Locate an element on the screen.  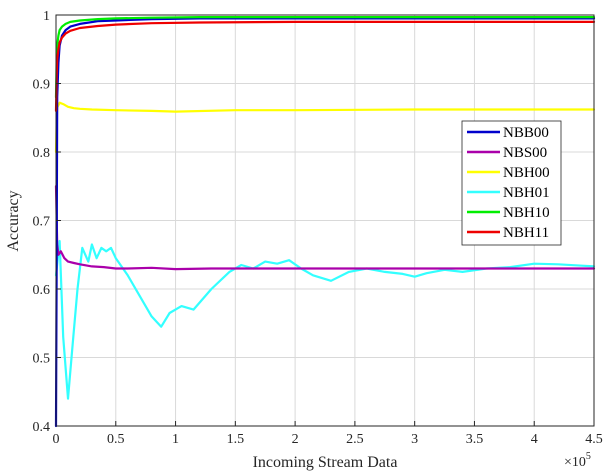
series-line-nbh00 is located at coordinates (325, 127).